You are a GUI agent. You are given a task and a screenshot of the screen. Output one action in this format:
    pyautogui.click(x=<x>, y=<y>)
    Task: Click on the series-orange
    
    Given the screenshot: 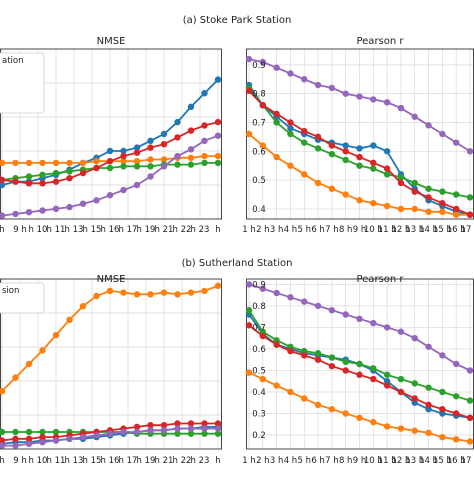 What is the action you would take?
    pyautogui.click(x=111, y=338)
    